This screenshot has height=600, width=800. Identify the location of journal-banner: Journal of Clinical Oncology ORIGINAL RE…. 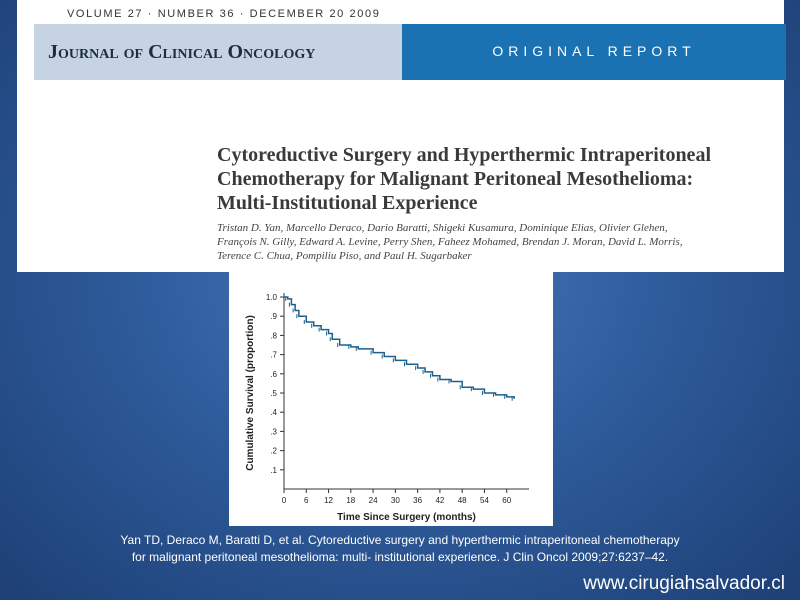
(410, 52).